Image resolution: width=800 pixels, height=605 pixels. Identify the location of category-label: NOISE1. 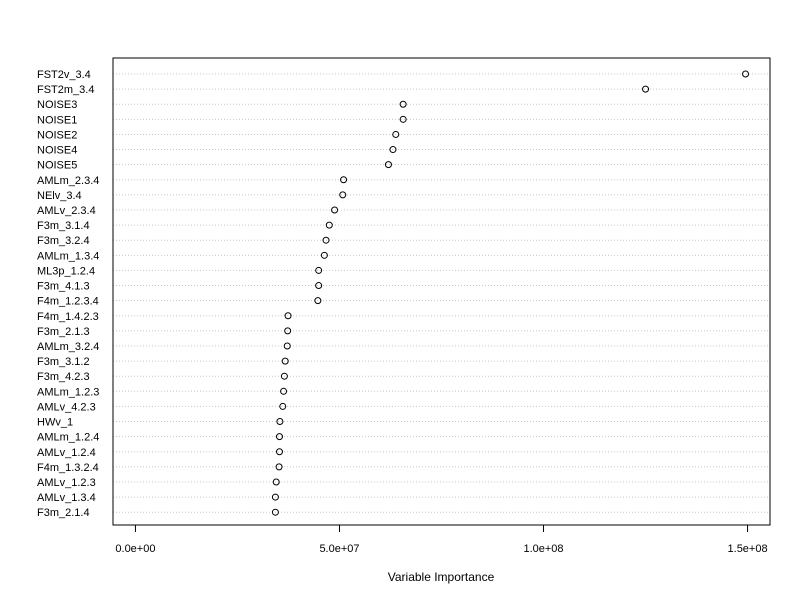
(57, 120).